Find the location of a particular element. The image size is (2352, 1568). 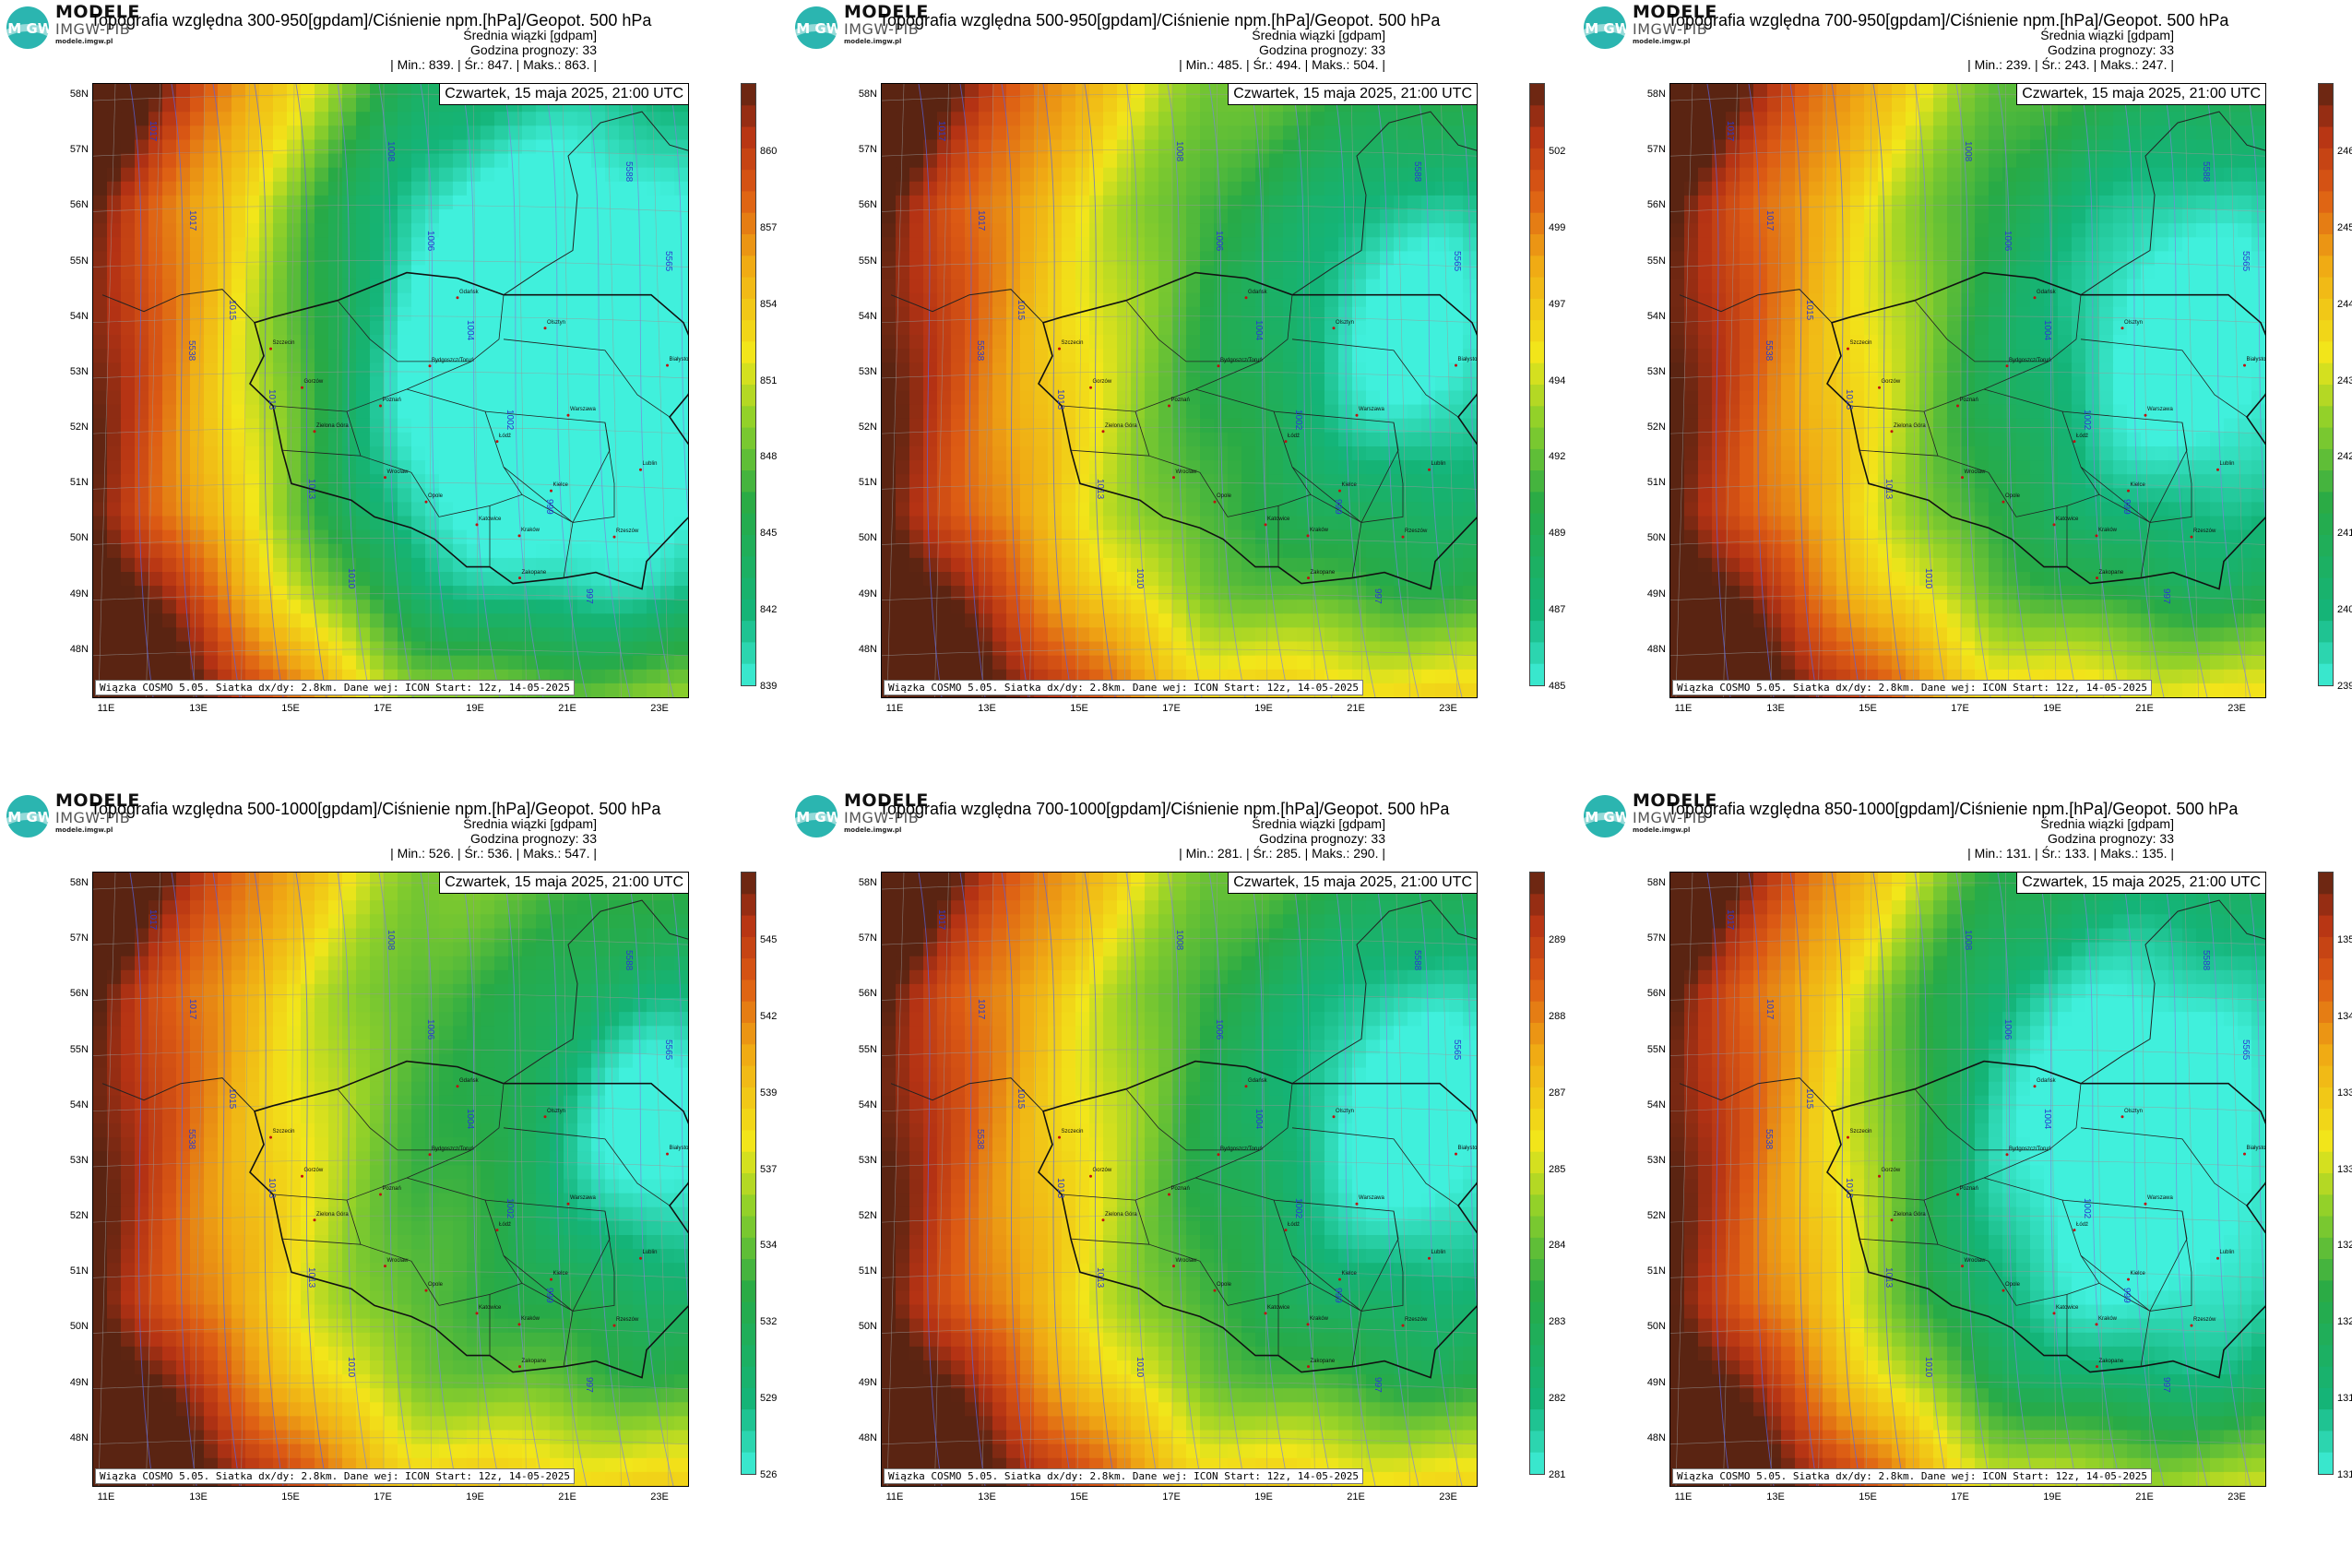

longitude-label: 23E is located at coordinates (1448, 708).